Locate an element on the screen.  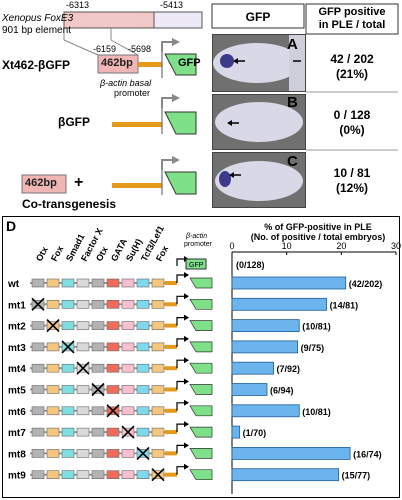
bar-mt8 is located at coordinates (291, 453).